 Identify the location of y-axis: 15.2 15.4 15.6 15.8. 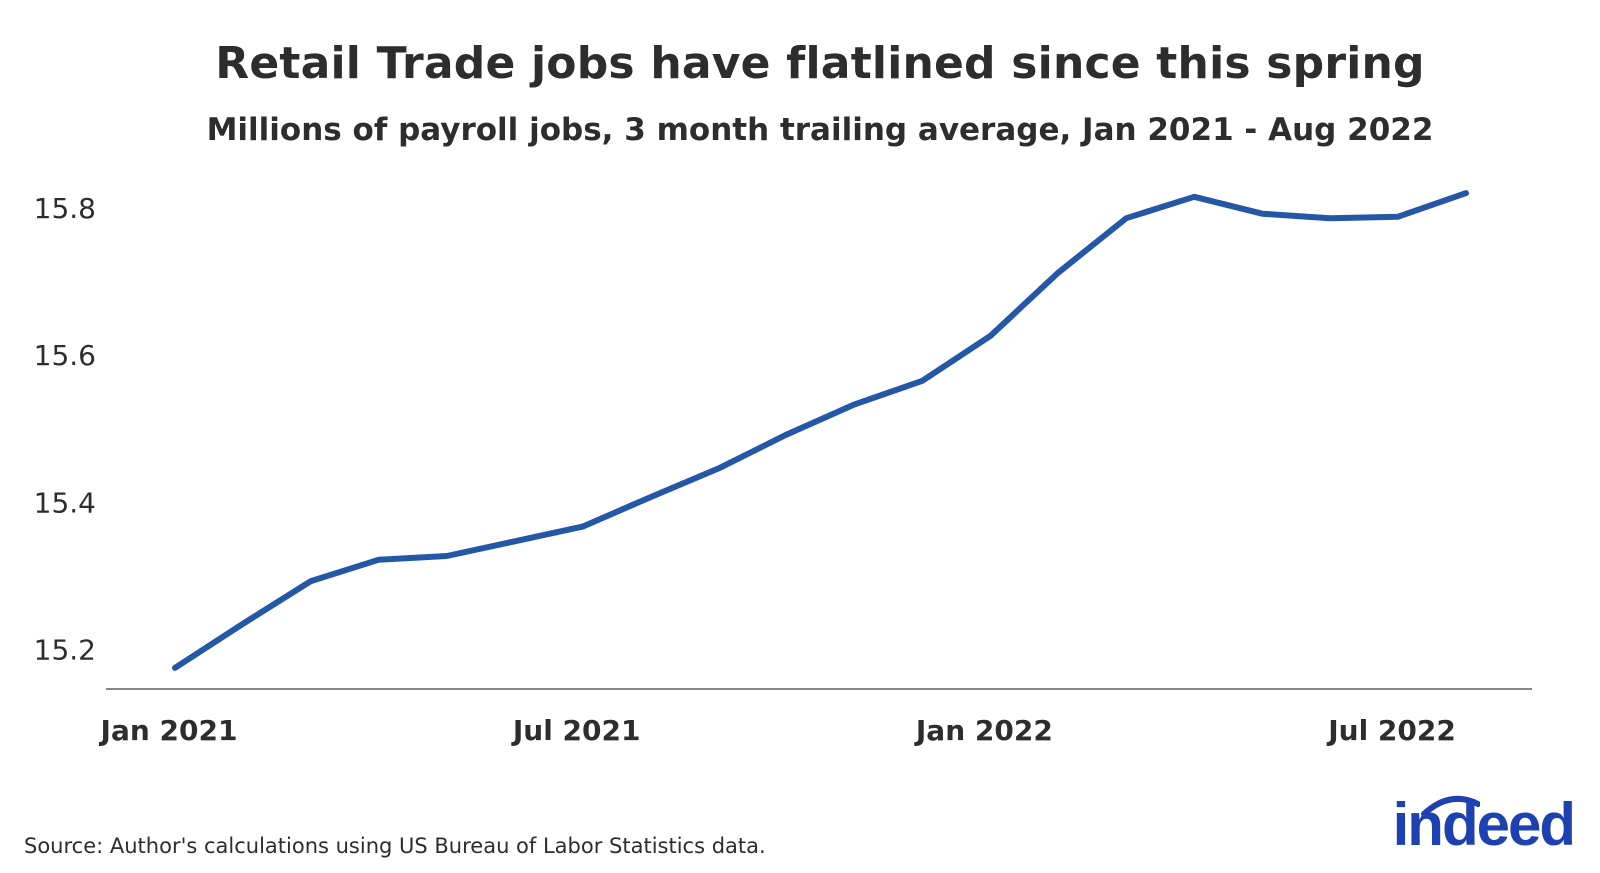
(65, 429).